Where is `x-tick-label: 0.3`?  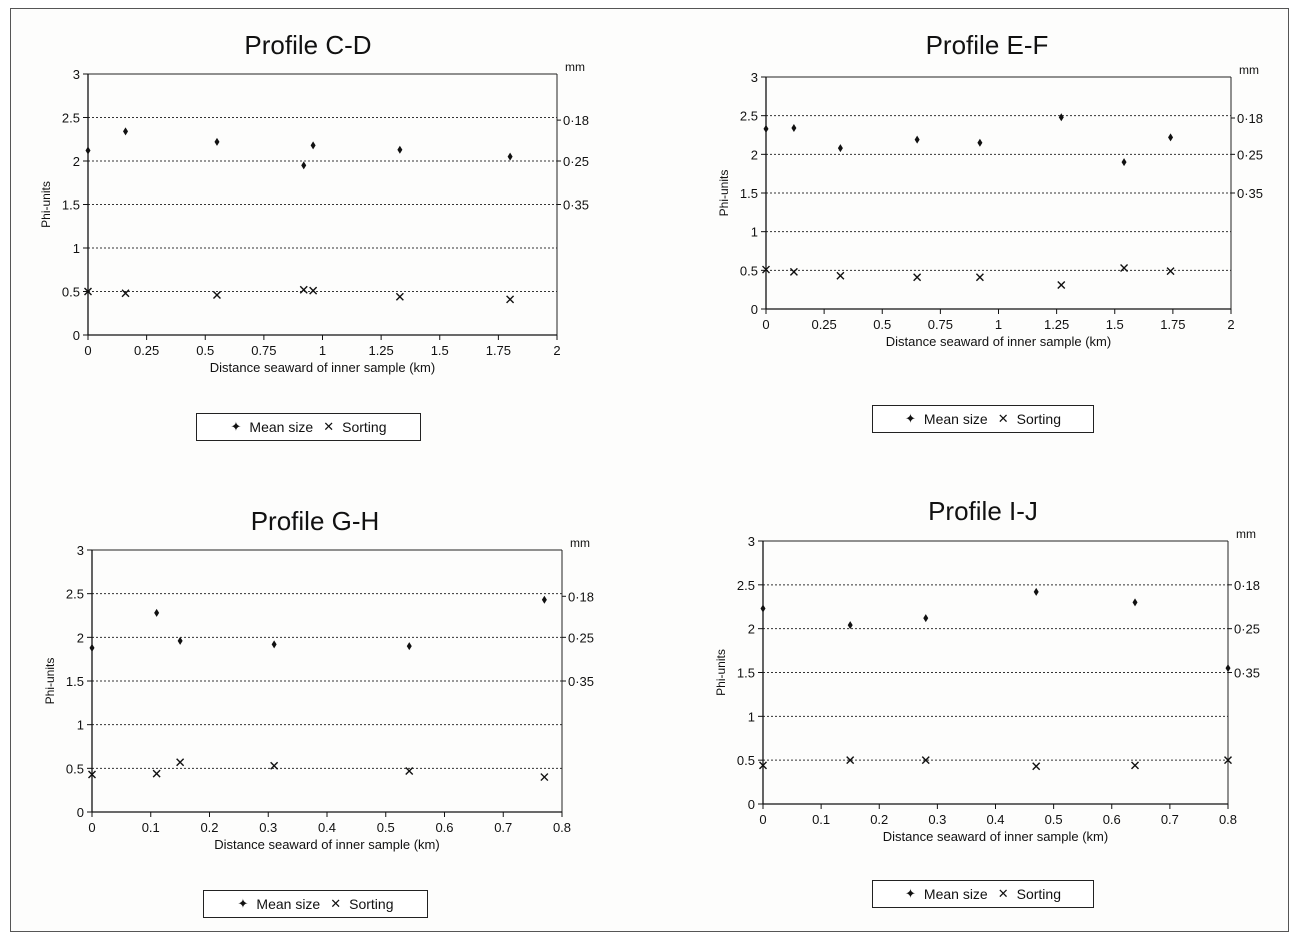 x-tick-label: 0.3 is located at coordinates (937, 819).